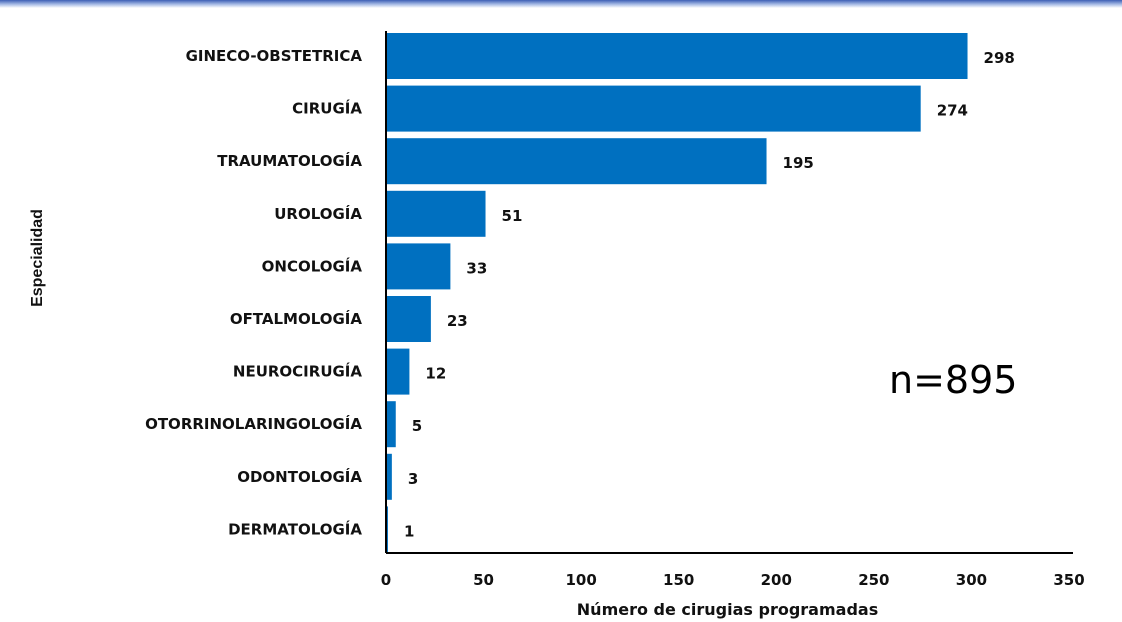  I want to click on x-tick-label: 300, so click(971, 580).